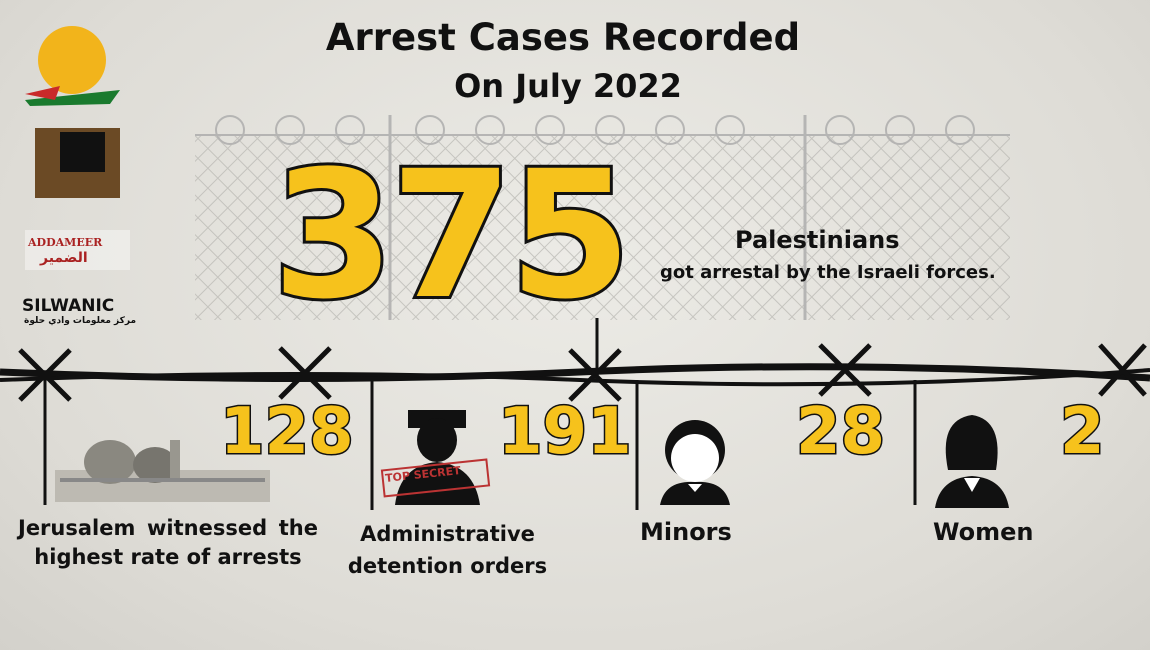 The image size is (1150, 650). I want to click on stat-label: Administrative detention orders, so click(447, 550).